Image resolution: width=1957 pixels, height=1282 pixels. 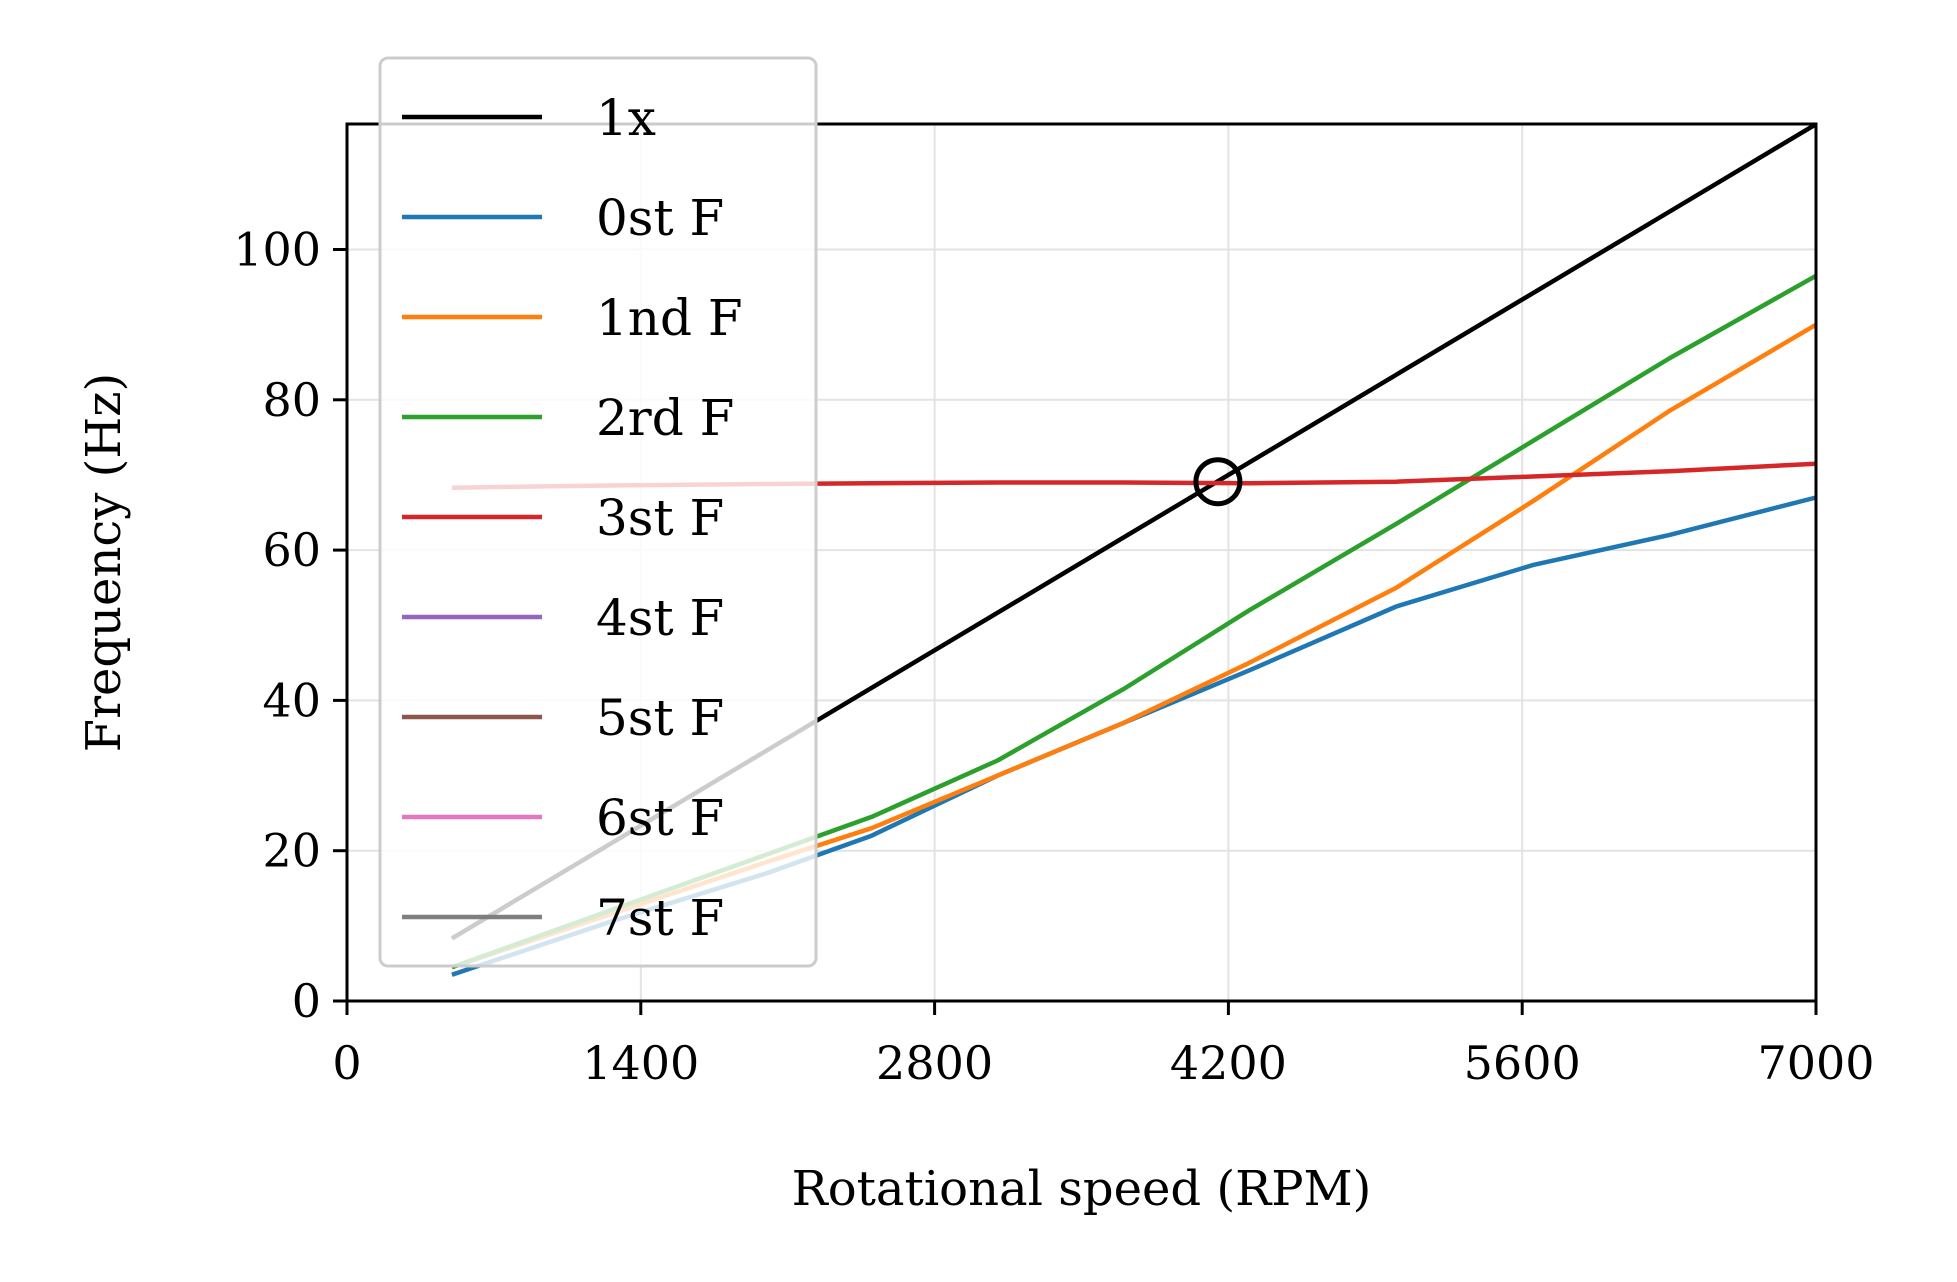 I want to click on x-tick-label: 7000, so click(x=1815, y=1063).